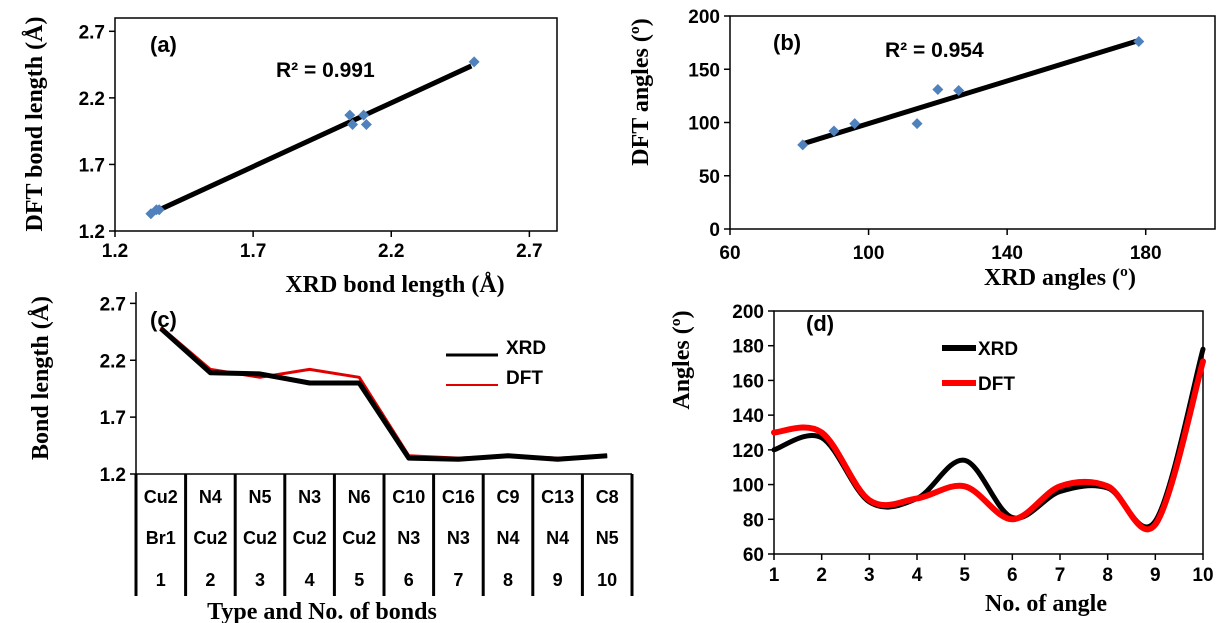 Image resolution: width=1223 pixels, height=623 pixels. I want to click on category-number: 10, so click(607, 580).